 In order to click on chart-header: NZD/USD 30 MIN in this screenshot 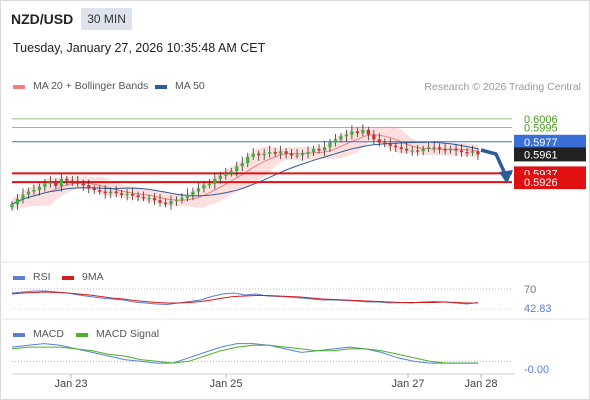, I will do `click(71, 19)`.